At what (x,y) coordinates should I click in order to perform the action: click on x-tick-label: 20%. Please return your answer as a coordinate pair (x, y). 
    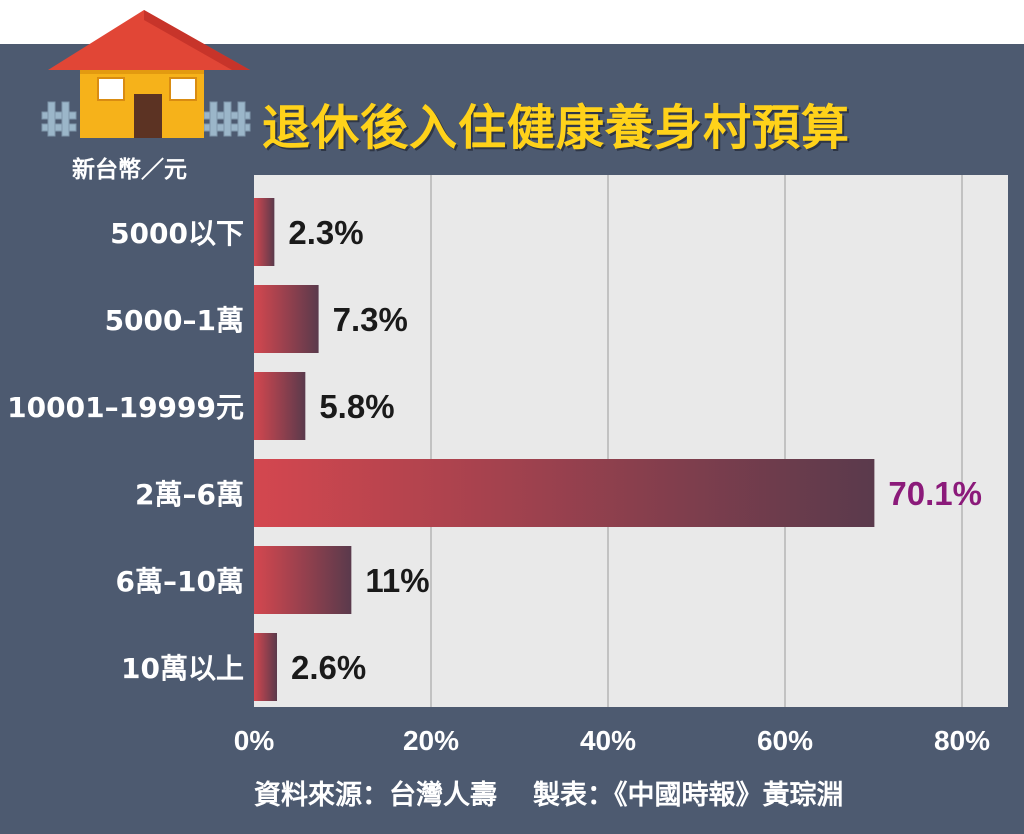
    Looking at the image, I should click on (431, 740).